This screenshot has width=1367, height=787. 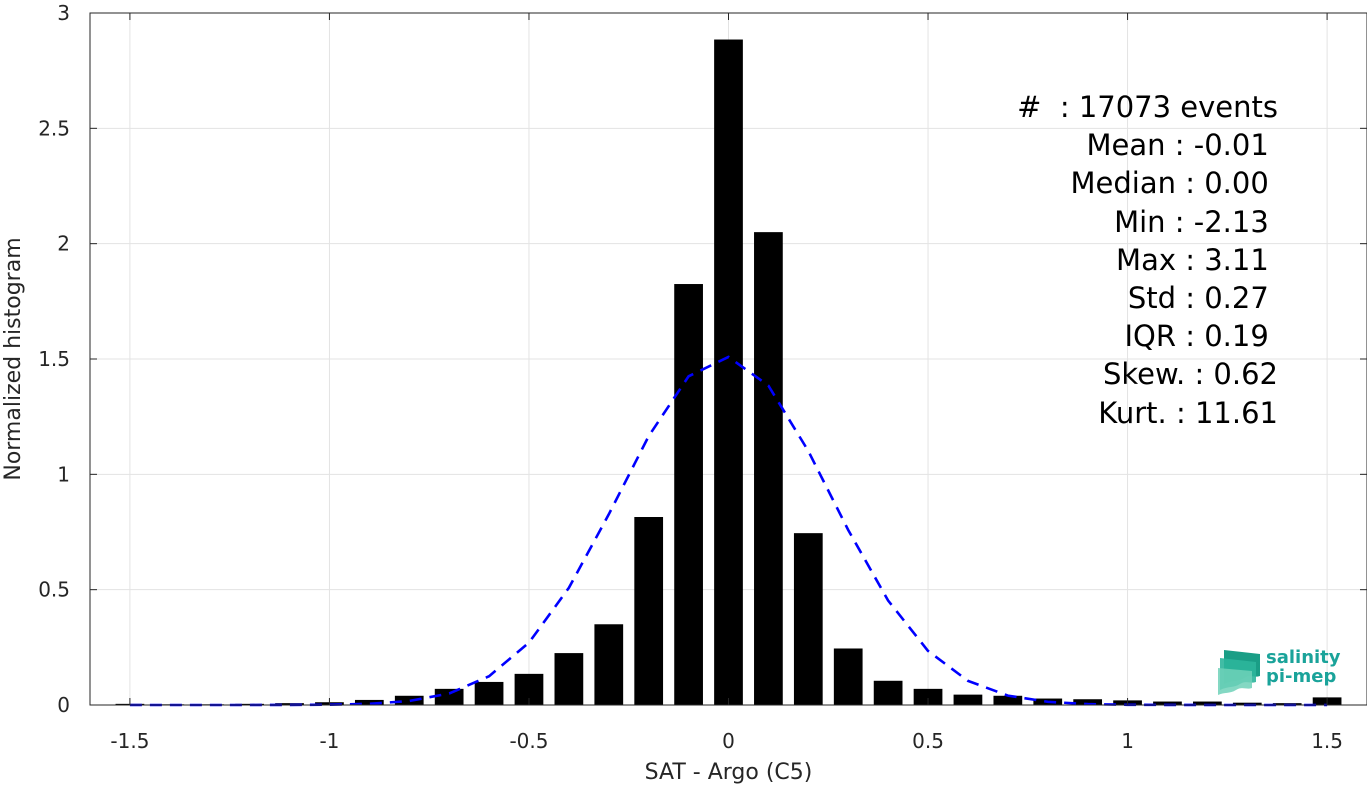 I want to click on y-tick-label: 2.5, so click(x=54, y=128).